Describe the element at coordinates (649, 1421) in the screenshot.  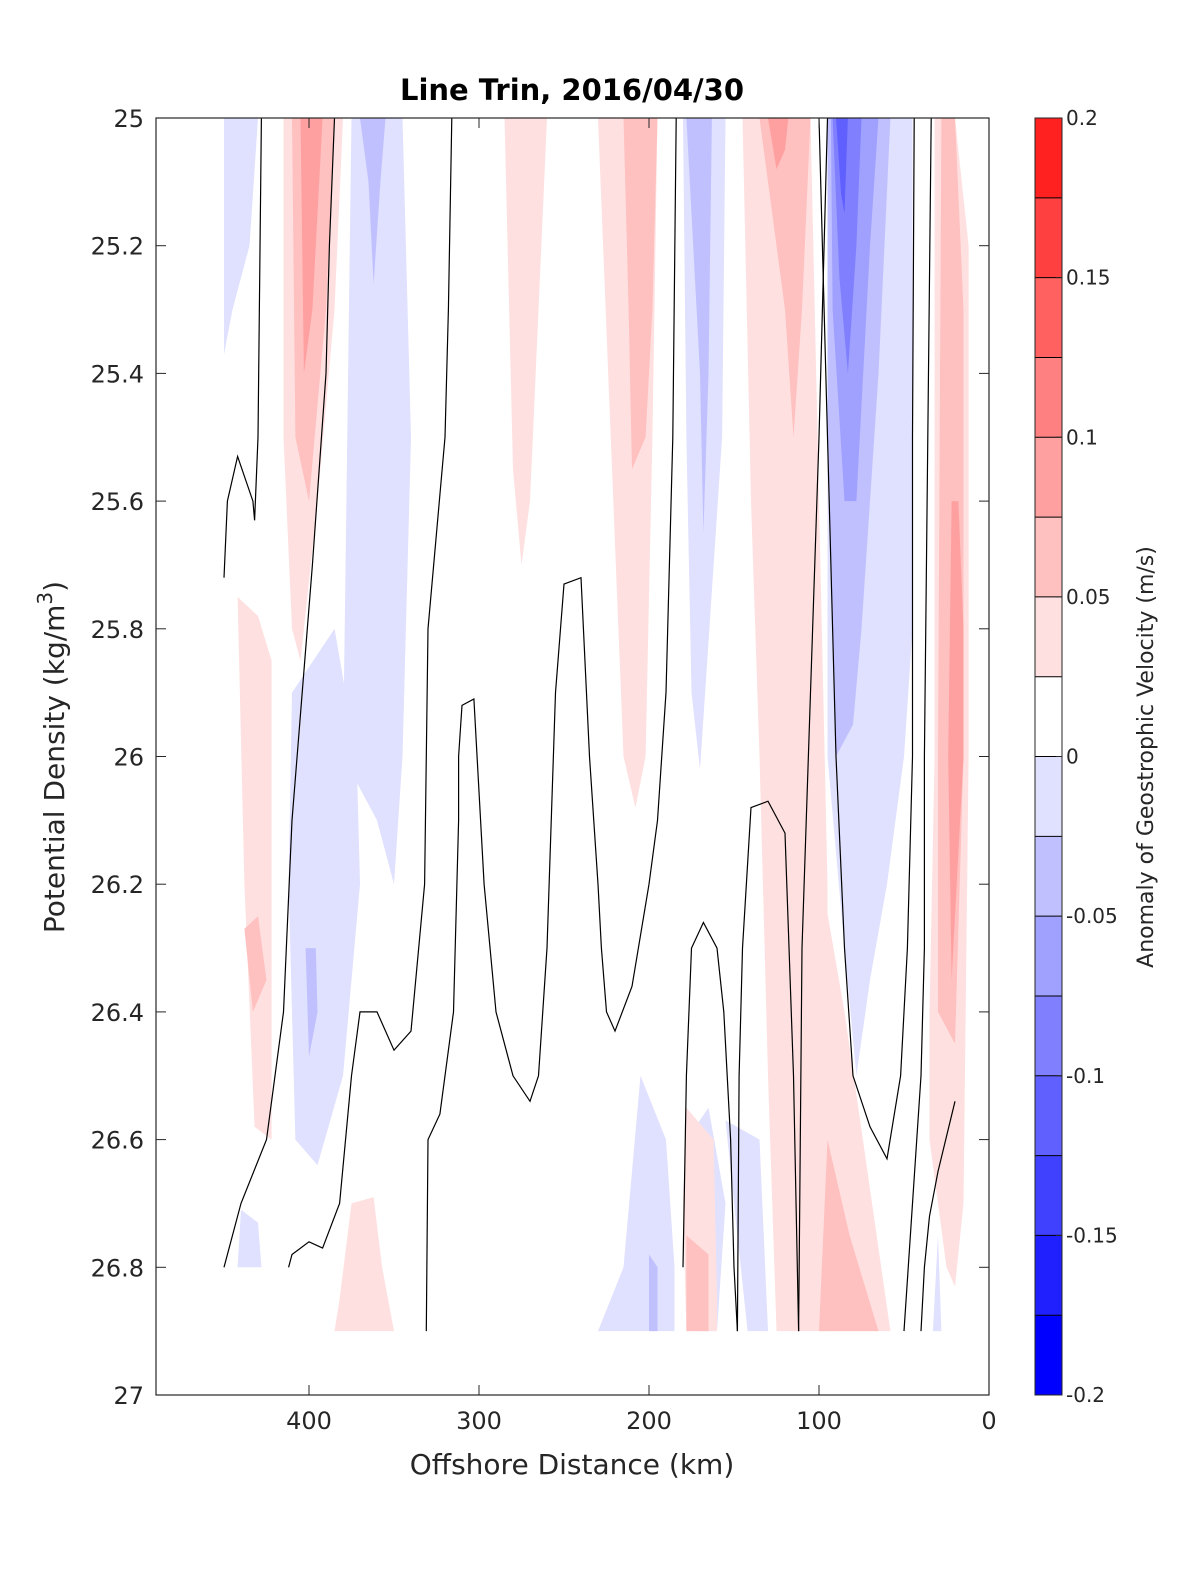
I see `x-tick-label: 200` at that location.